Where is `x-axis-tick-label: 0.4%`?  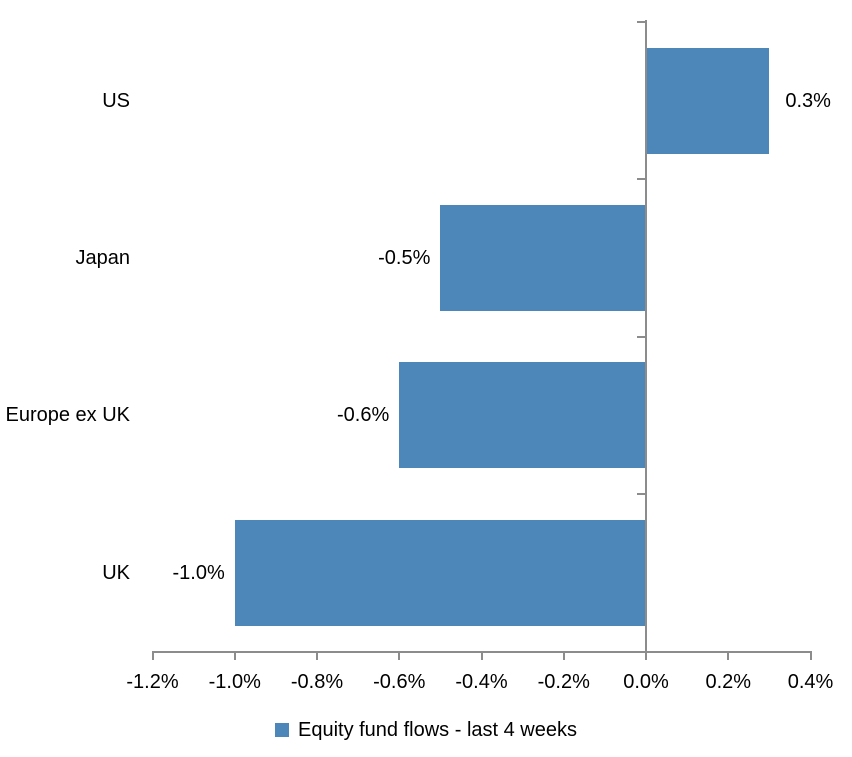
x-axis-tick-label: 0.4% is located at coordinates (810, 682).